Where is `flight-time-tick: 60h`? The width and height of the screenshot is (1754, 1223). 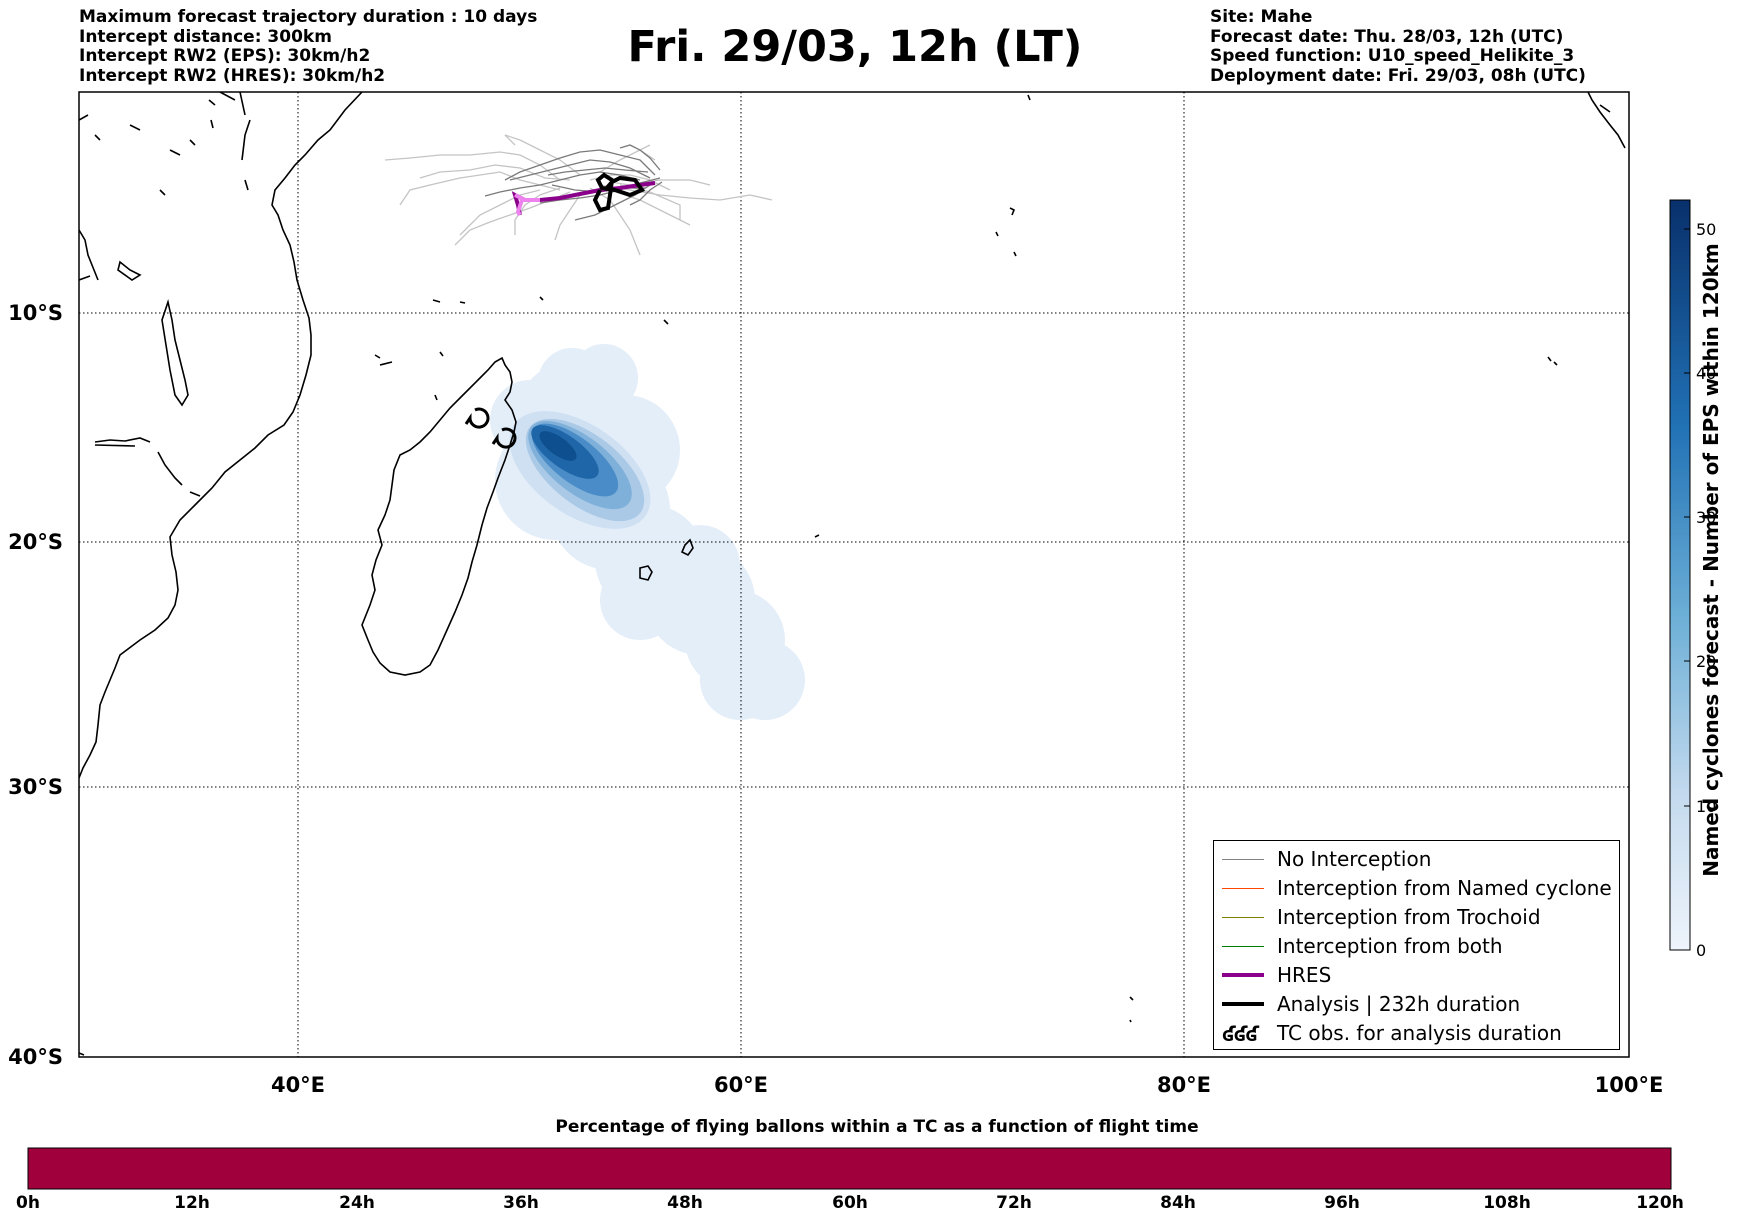 flight-time-tick: 60h is located at coordinates (850, 1203).